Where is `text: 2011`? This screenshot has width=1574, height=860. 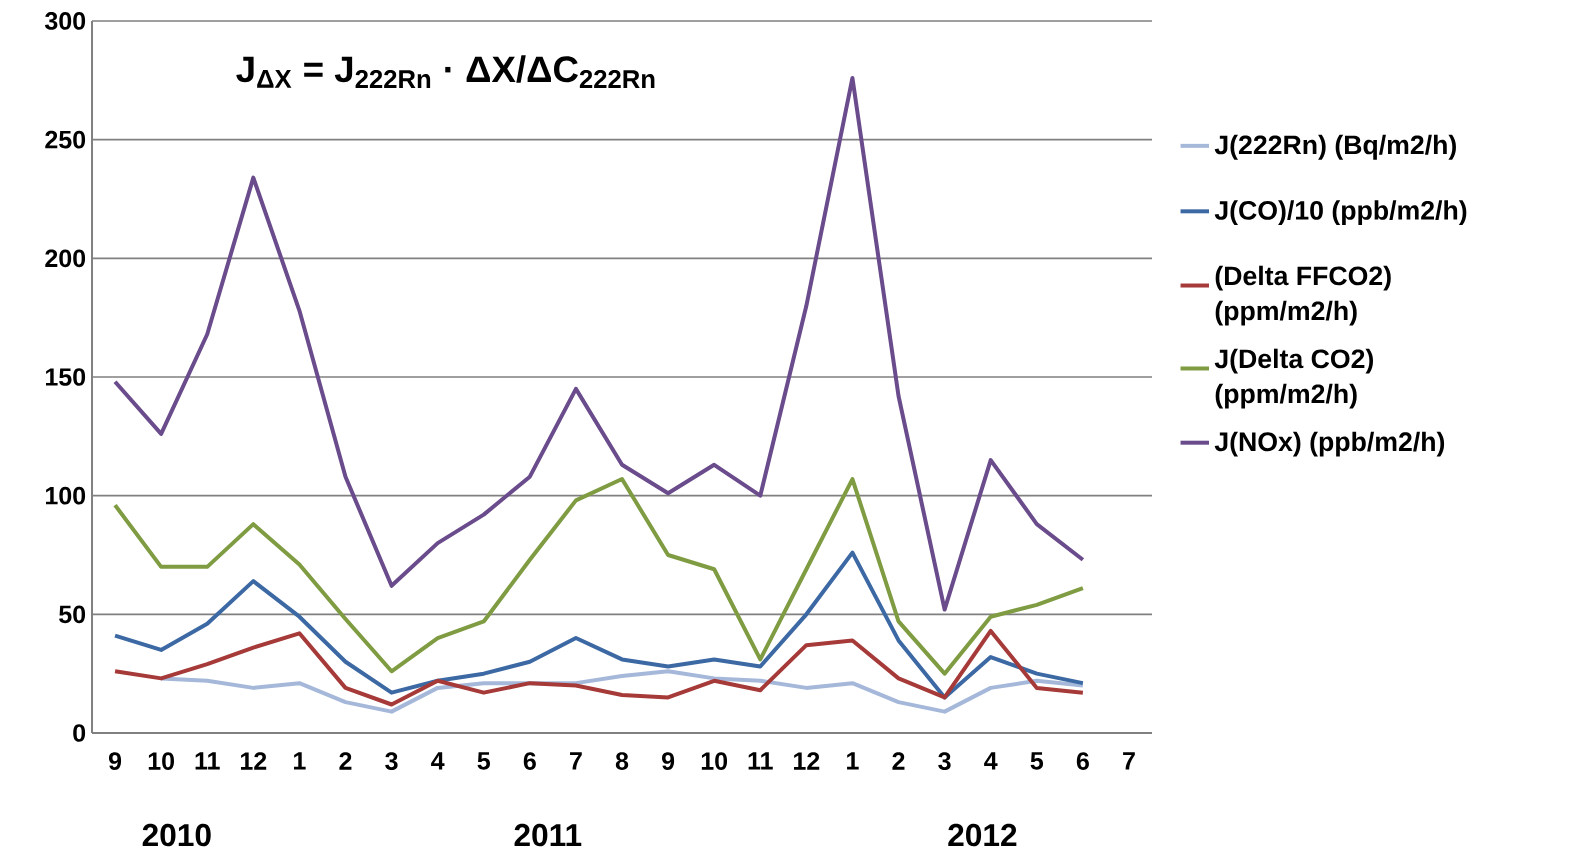
text: 2011 is located at coordinates (548, 835).